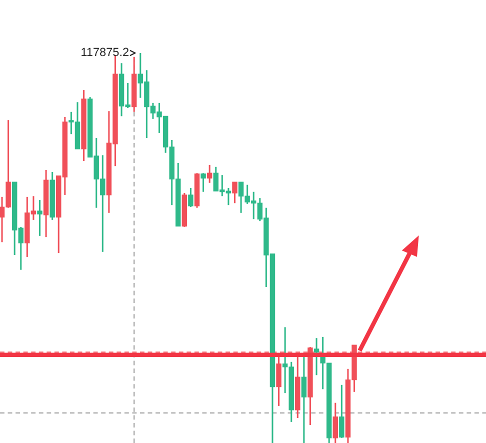 The width and height of the screenshot is (486, 443). What do you see at coordinates (105, 52) in the screenshot?
I see `annotation: 117875.2` at bounding box center [105, 52].